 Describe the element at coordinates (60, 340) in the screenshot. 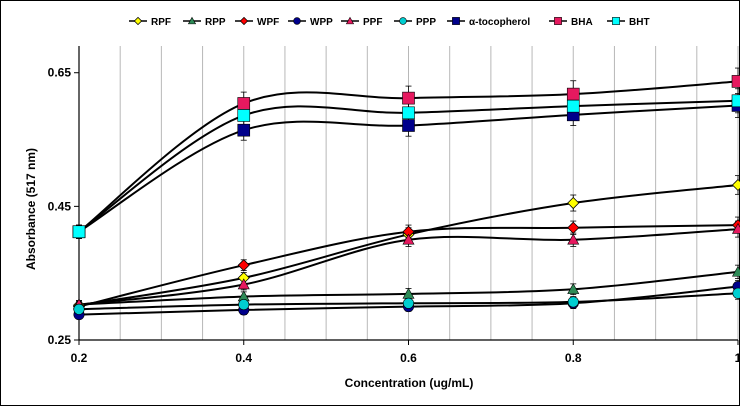

I see `y-tick-label: 0.25` at that location.